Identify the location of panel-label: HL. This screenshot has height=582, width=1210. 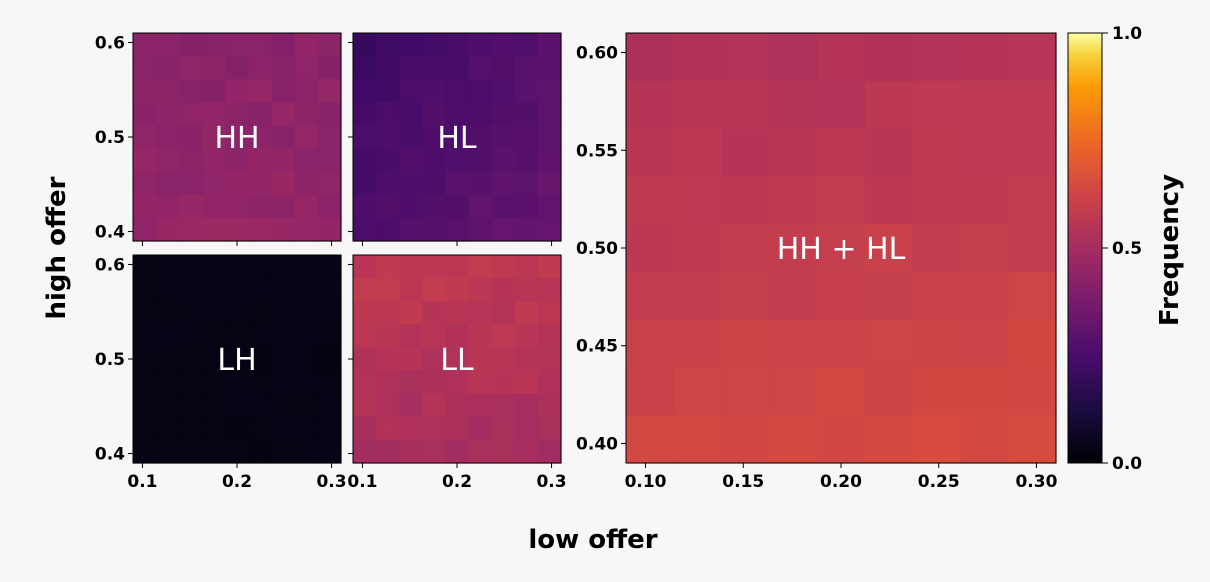
(457, 138).